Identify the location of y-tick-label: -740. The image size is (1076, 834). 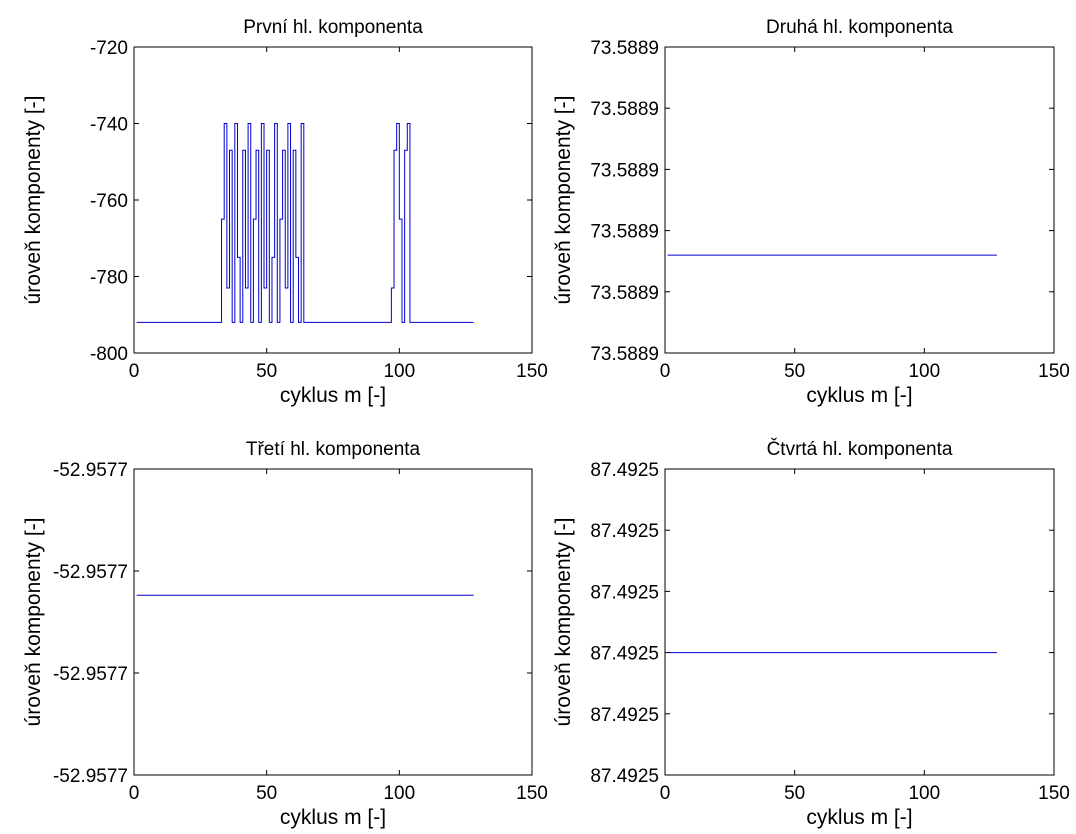
(109, 125).